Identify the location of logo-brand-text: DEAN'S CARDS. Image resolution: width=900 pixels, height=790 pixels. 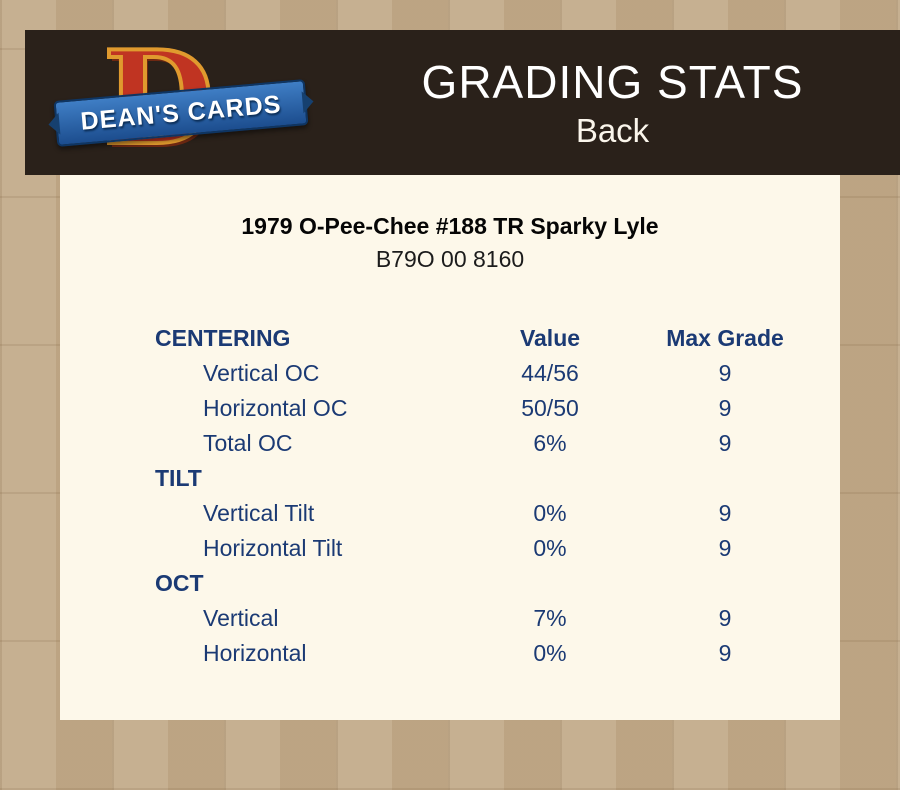
(181, 112).